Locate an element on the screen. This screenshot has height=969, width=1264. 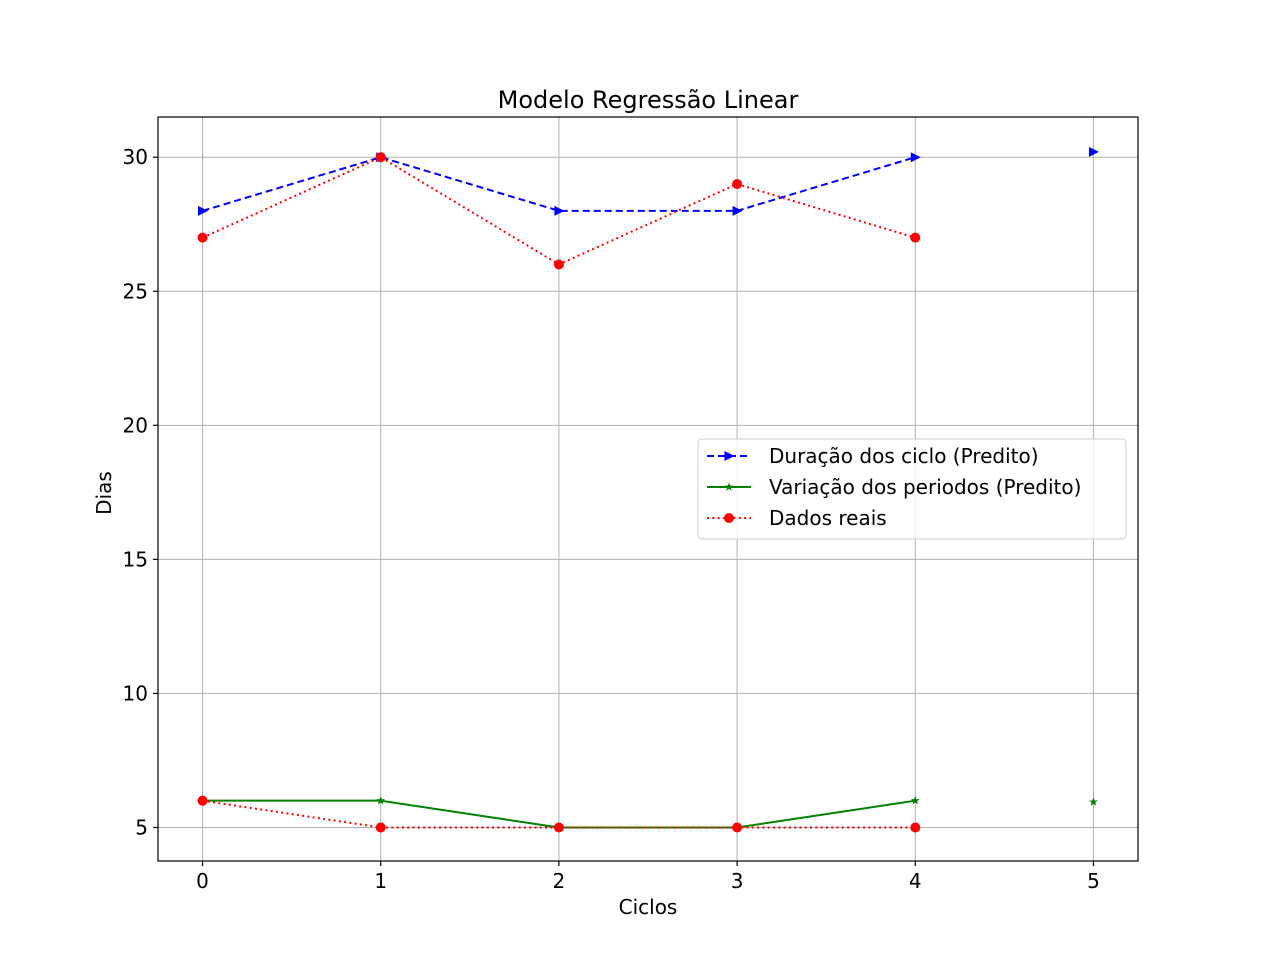
x-axis-label: Ciclos is located at coordinates (648, 907).